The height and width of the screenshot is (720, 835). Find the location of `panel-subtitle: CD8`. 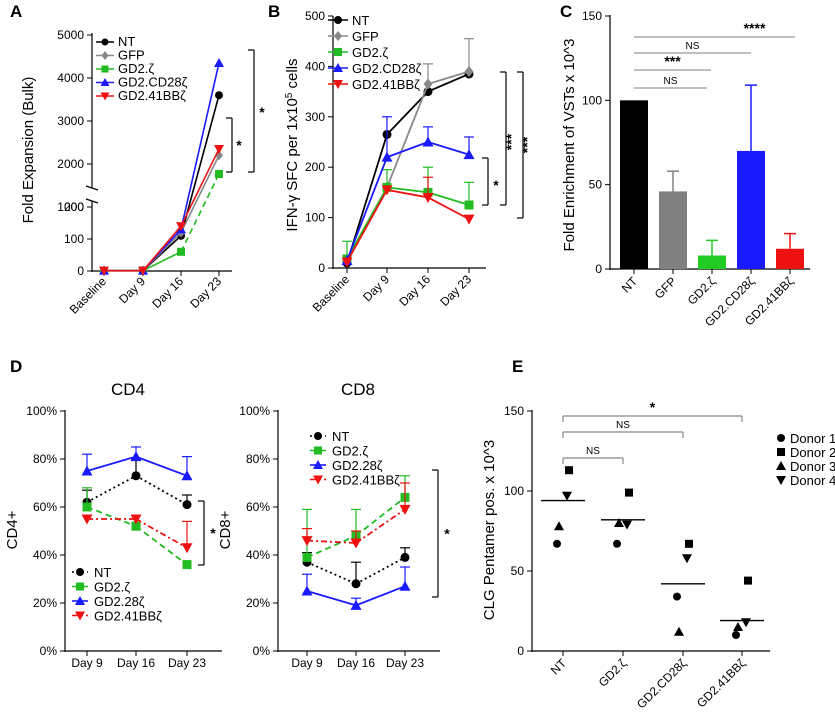

panel-subtitle: CD8 is located at coordinates (358, 389).